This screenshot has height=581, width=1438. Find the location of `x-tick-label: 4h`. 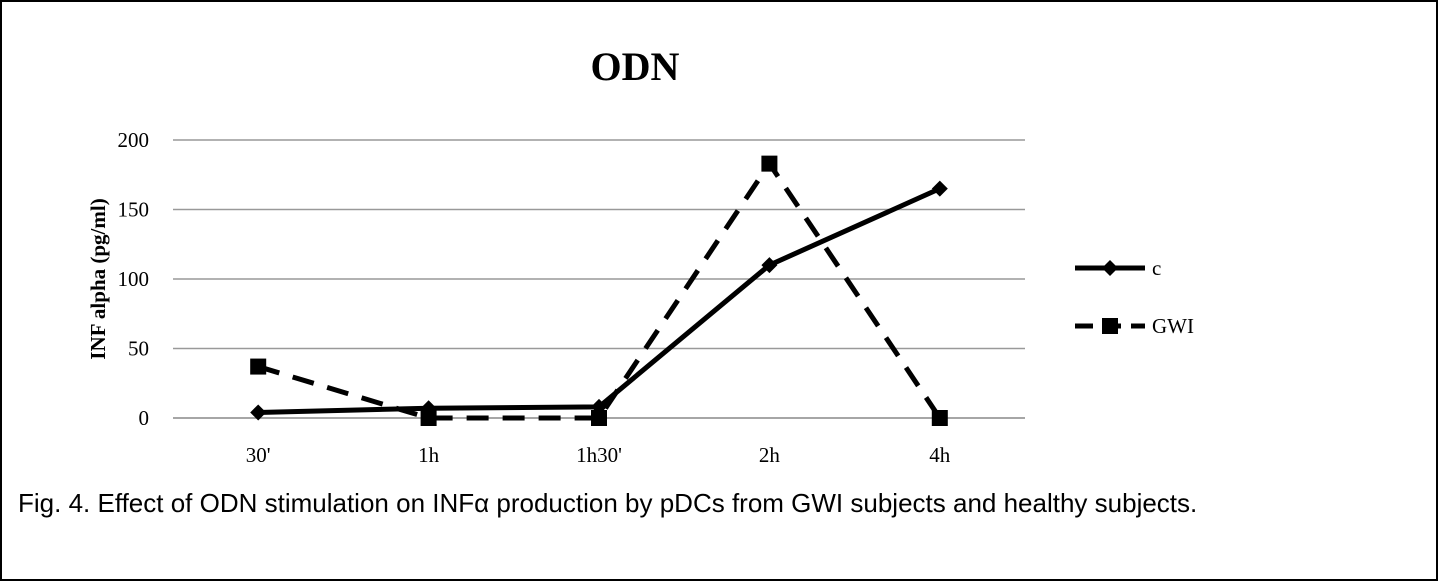

x-tick-label: 4h is located at coordinates (940, 455).